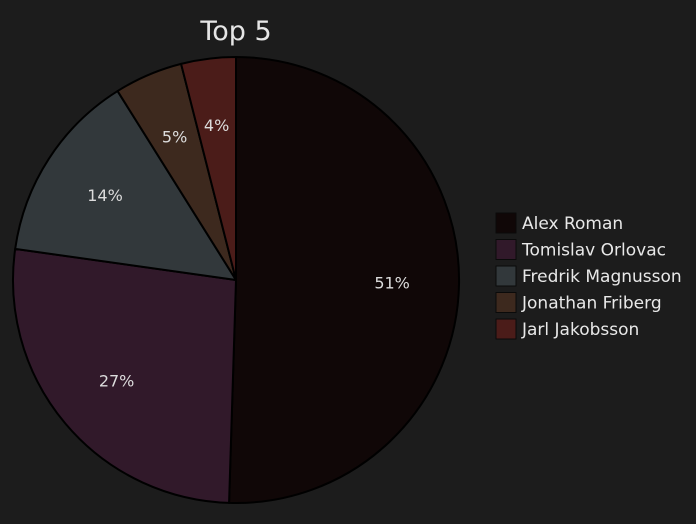 The image size is (696, 524). Describe the element at coordinates (580, 330) in the screenshot. I see `legend-label-4: Jarl Jakobsson` at that location.